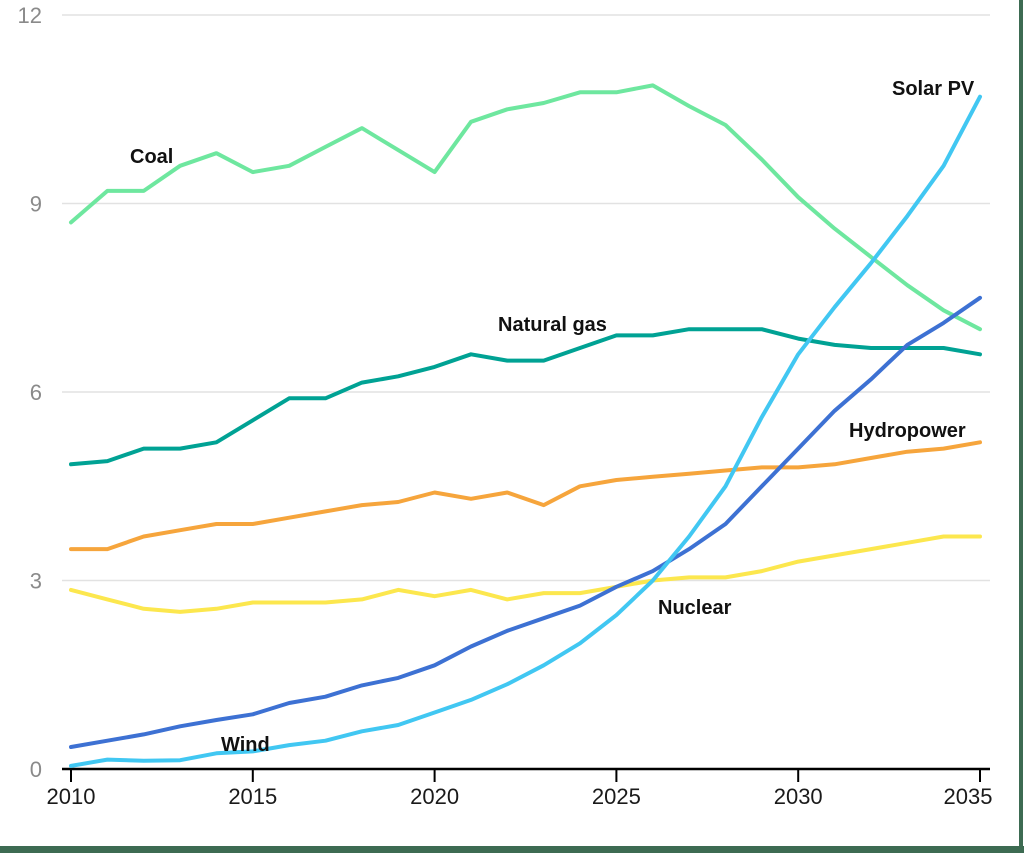 This screenshot has height=853, width=1024. Describe the element at coordinates (1021, 426) in the screenshot. I see `window-border-right` at that location.